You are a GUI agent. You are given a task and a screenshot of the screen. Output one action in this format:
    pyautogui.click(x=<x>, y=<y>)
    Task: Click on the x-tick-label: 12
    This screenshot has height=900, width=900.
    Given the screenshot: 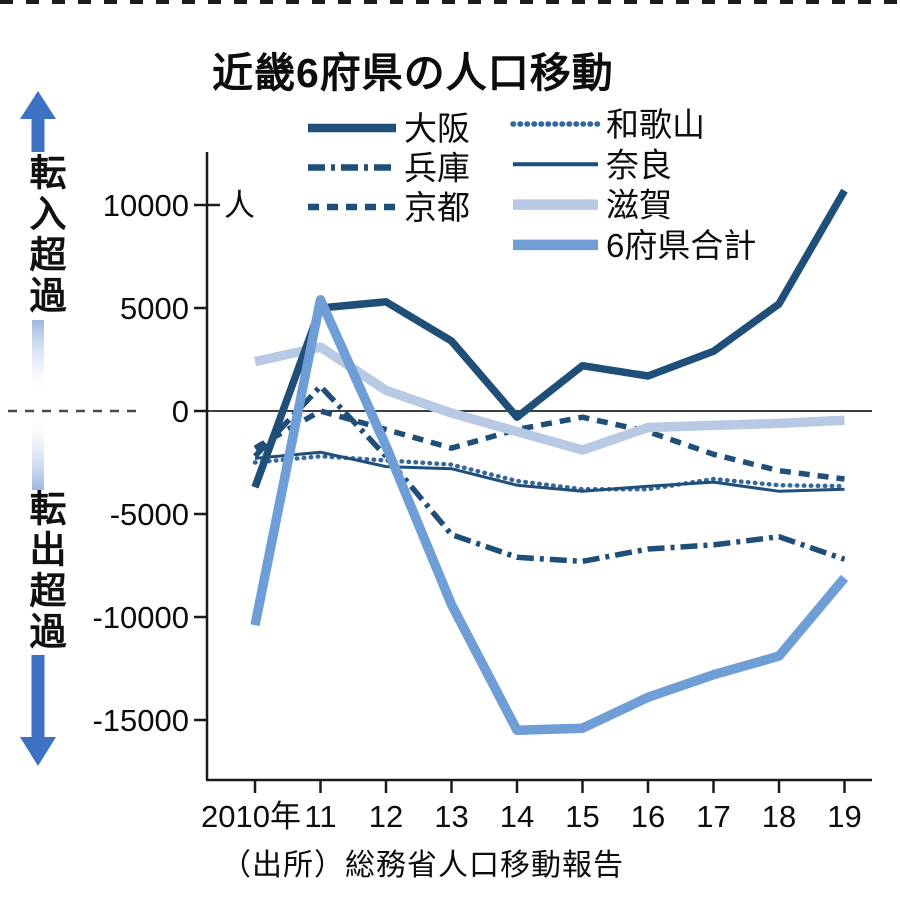 What is the action you would take?
    pyautogui.click(x=386, y=816)
    